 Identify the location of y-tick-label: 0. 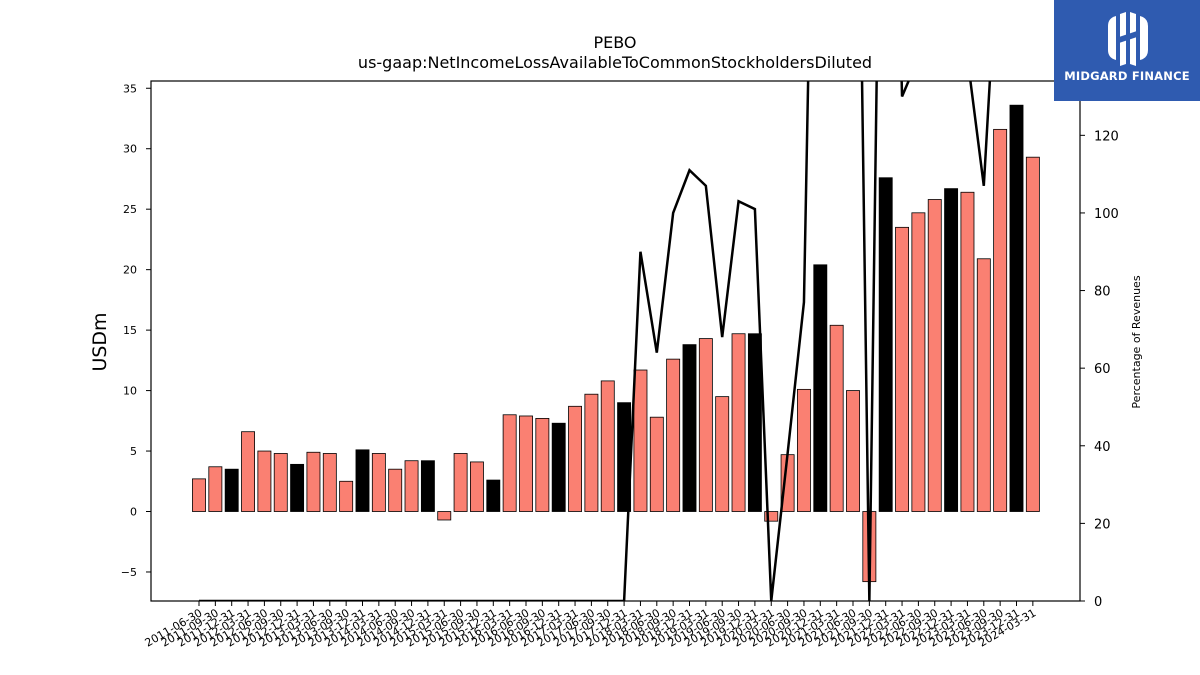
(133, 512).